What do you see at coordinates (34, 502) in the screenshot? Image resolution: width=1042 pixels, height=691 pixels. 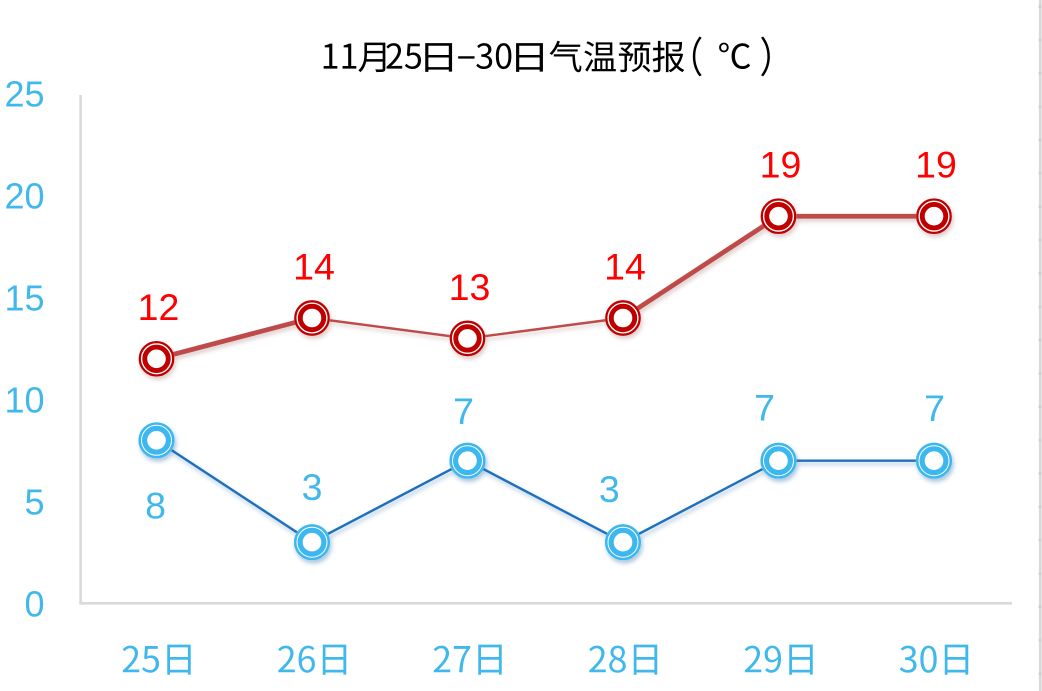 I see `svg-text: 5` at bounding box center [34, 502].